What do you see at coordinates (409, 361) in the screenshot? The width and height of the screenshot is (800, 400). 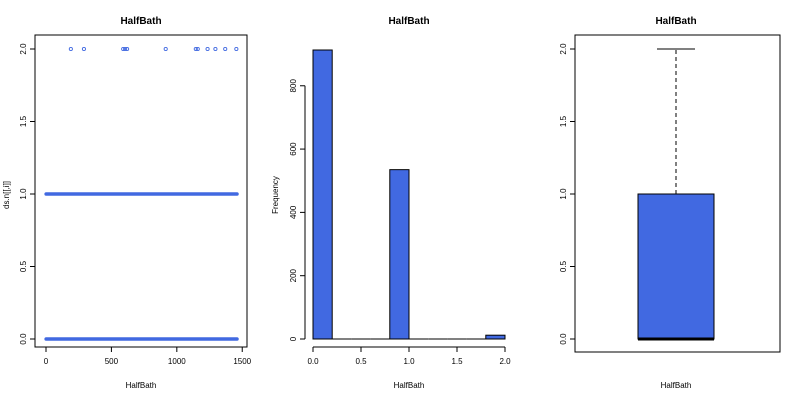 I see `histogram-x-tick-label: 1.0` at bounding box center [409, 361].